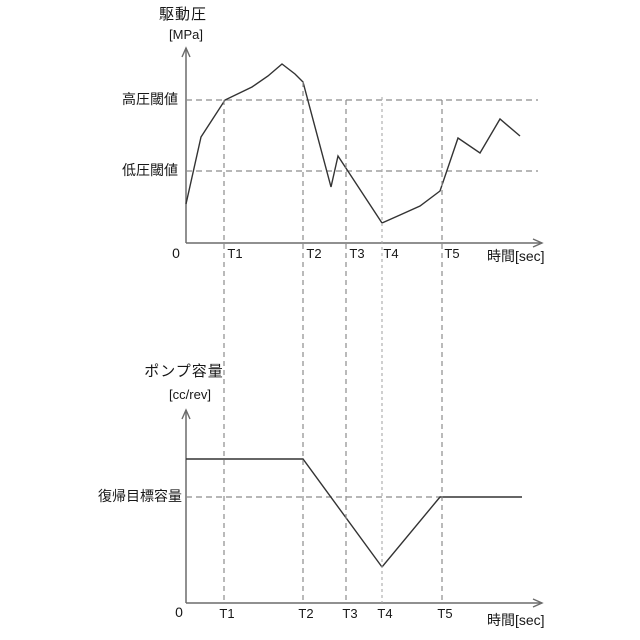 Image resolution: width=640 pixels, height=640 pixels. What do you see at coordinates (350, 613) in the screenshot?
I see `pump-tick-t3: T3` at bounding box center [350, 613].